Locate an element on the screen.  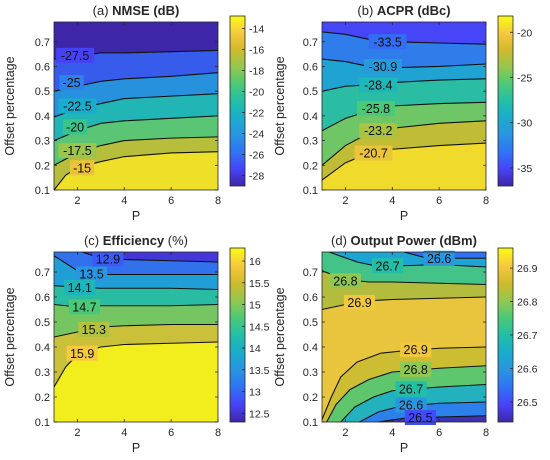
contour-label: 26.9 is located at coordinates (359, 303).